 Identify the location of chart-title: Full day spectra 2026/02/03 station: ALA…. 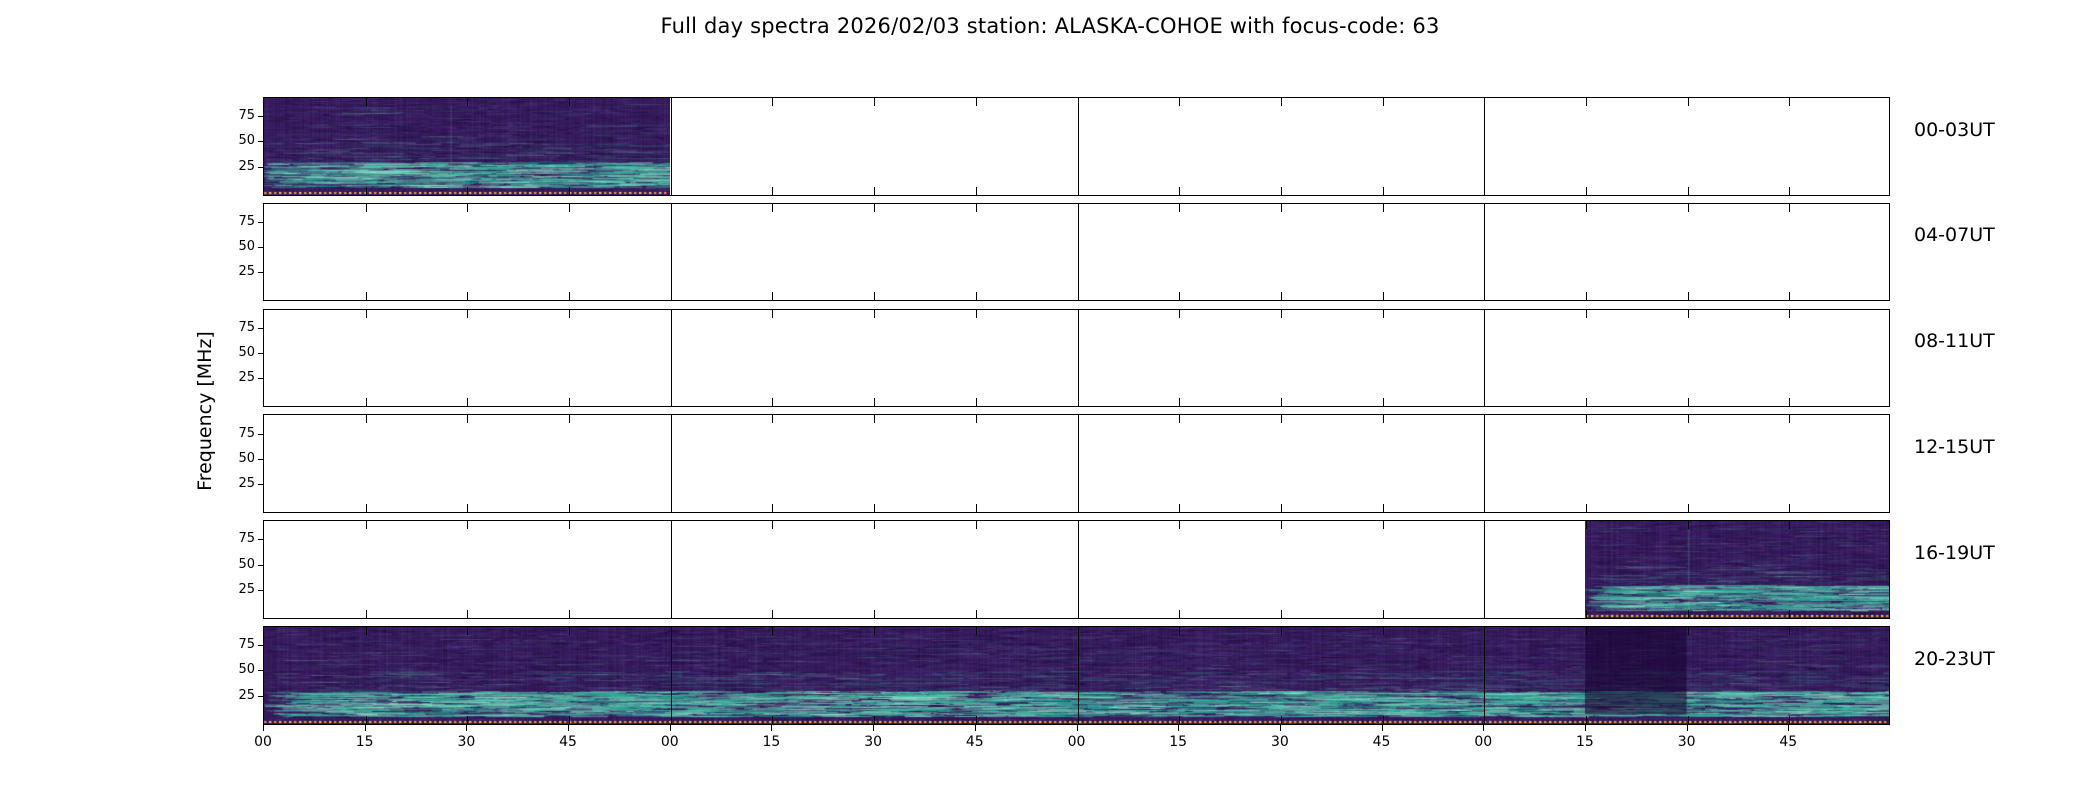
(1050, 26).